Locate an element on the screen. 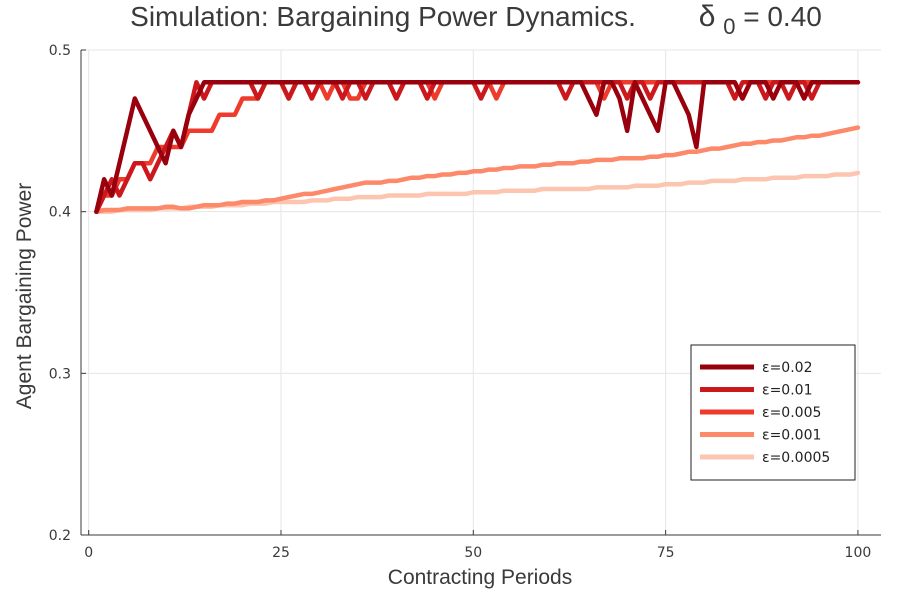 Image resolution: width=900 pixels, height=600 pixels. x-tick-label: 75 is located at coordinates (666, 553).